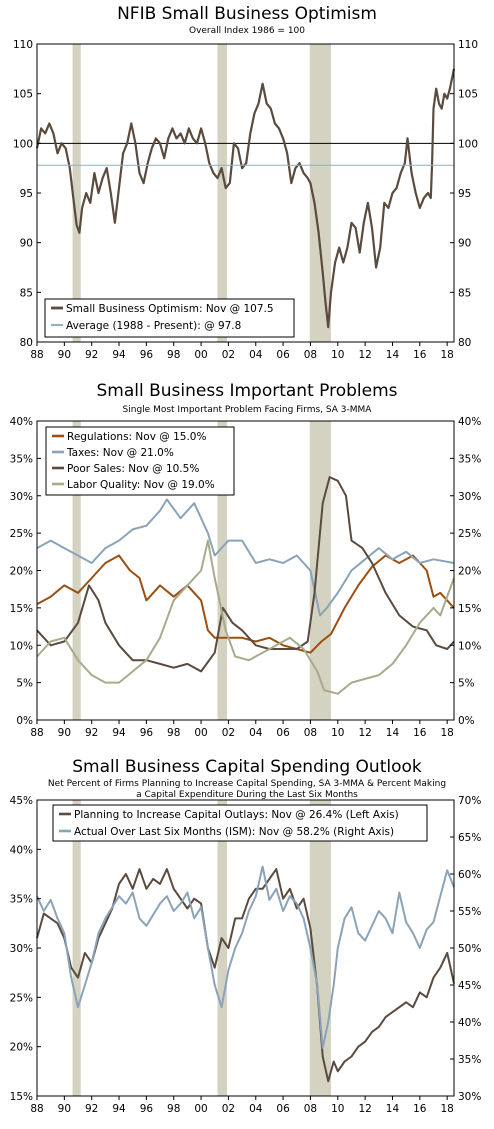 Image resolution: width=494 pixels, height=1129 pixels. I want to click on x-tick-label: 90, so click(64, 733).